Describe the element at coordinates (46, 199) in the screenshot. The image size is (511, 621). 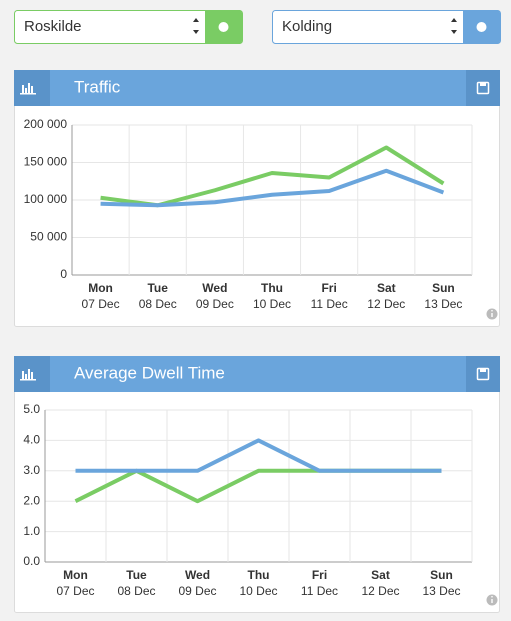
I see `y-tick-label: 100 000` at that location.